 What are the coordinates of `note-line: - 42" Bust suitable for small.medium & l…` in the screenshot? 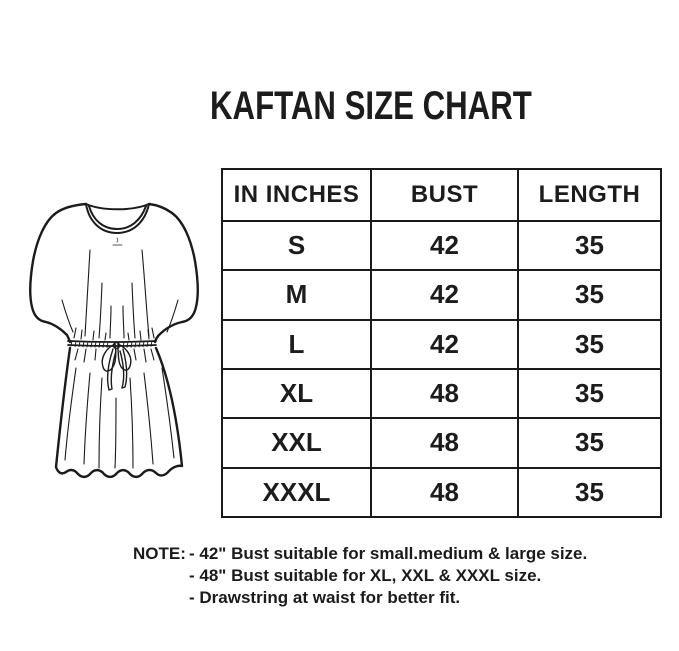 It's located at (388, 553).